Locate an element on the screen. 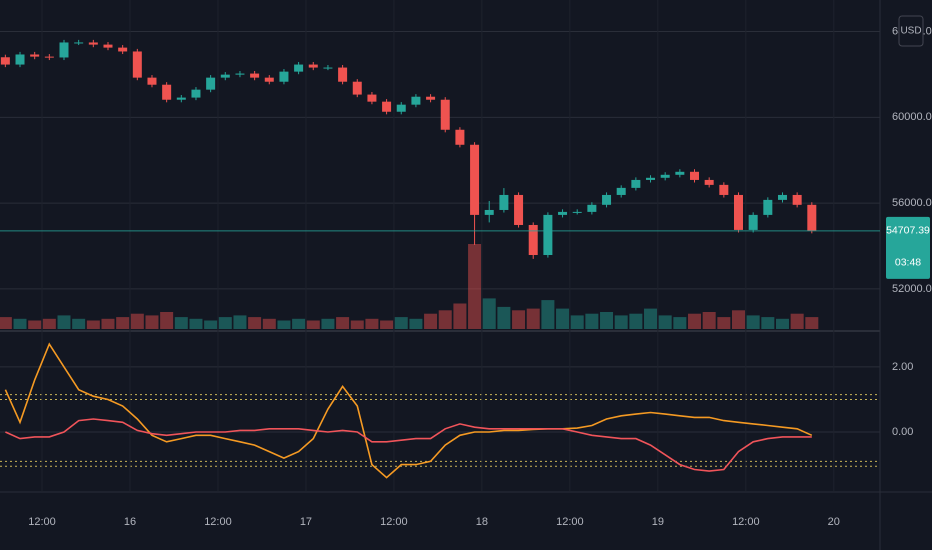 Image resolution: width=932 pixels, height=550 pixels. x-tick-label: 19 is located at coordinates (658, 522).